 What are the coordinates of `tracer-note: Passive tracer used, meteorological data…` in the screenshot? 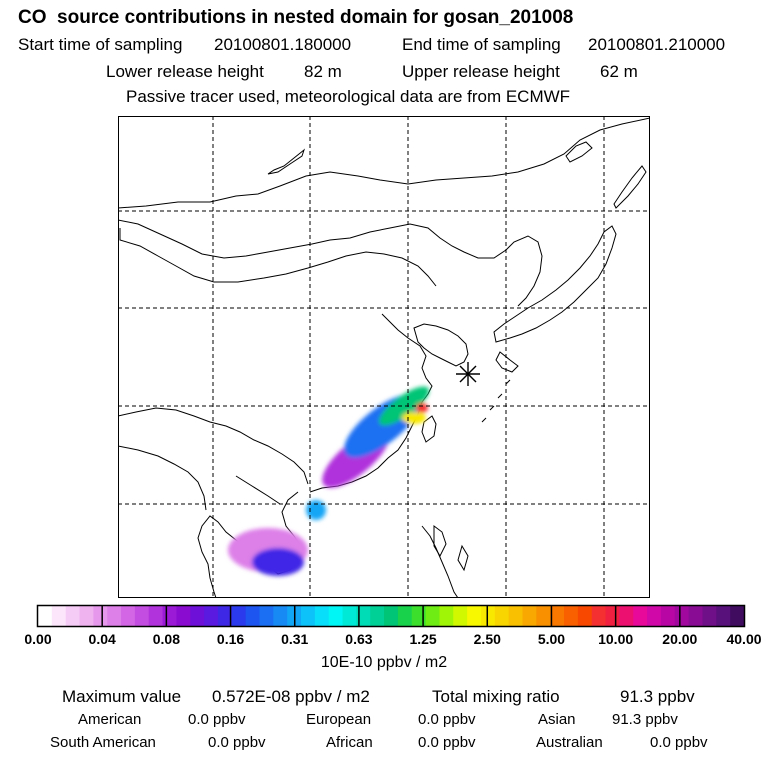 It's located at (348, 96).